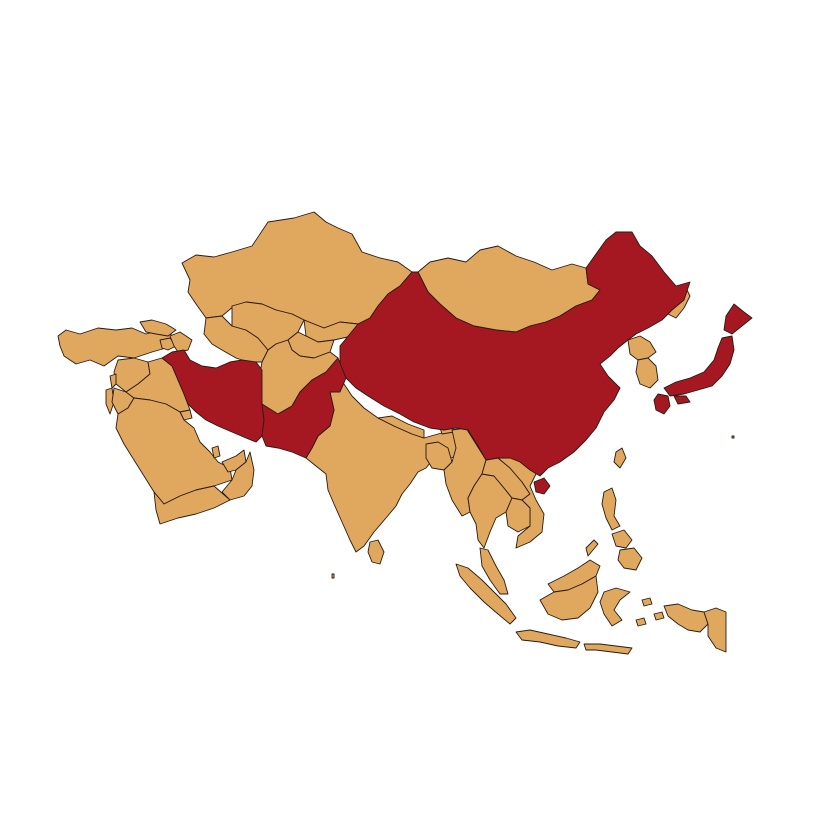 The height and width of the screenshot is (816, 816). Describe the element at coordinates (548, 639) in the screenshot. I see `country-indonesia-java` at that location.